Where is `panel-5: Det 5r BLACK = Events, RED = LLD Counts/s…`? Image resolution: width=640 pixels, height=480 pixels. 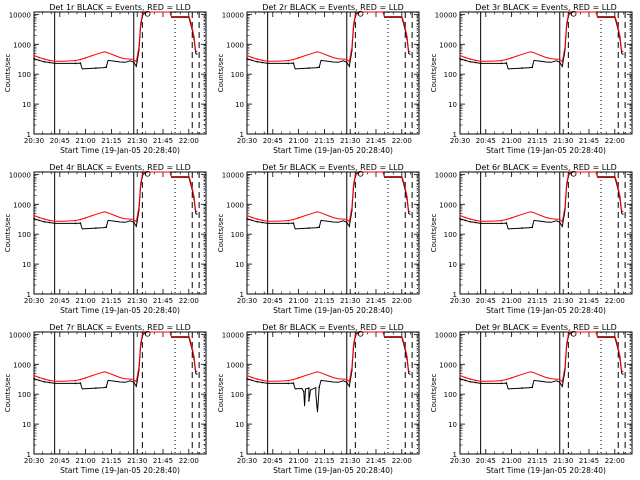
panel-5: Det 5r BLACK = Events, RED = LLD Counts/s… is located at coordinates (318, 239).